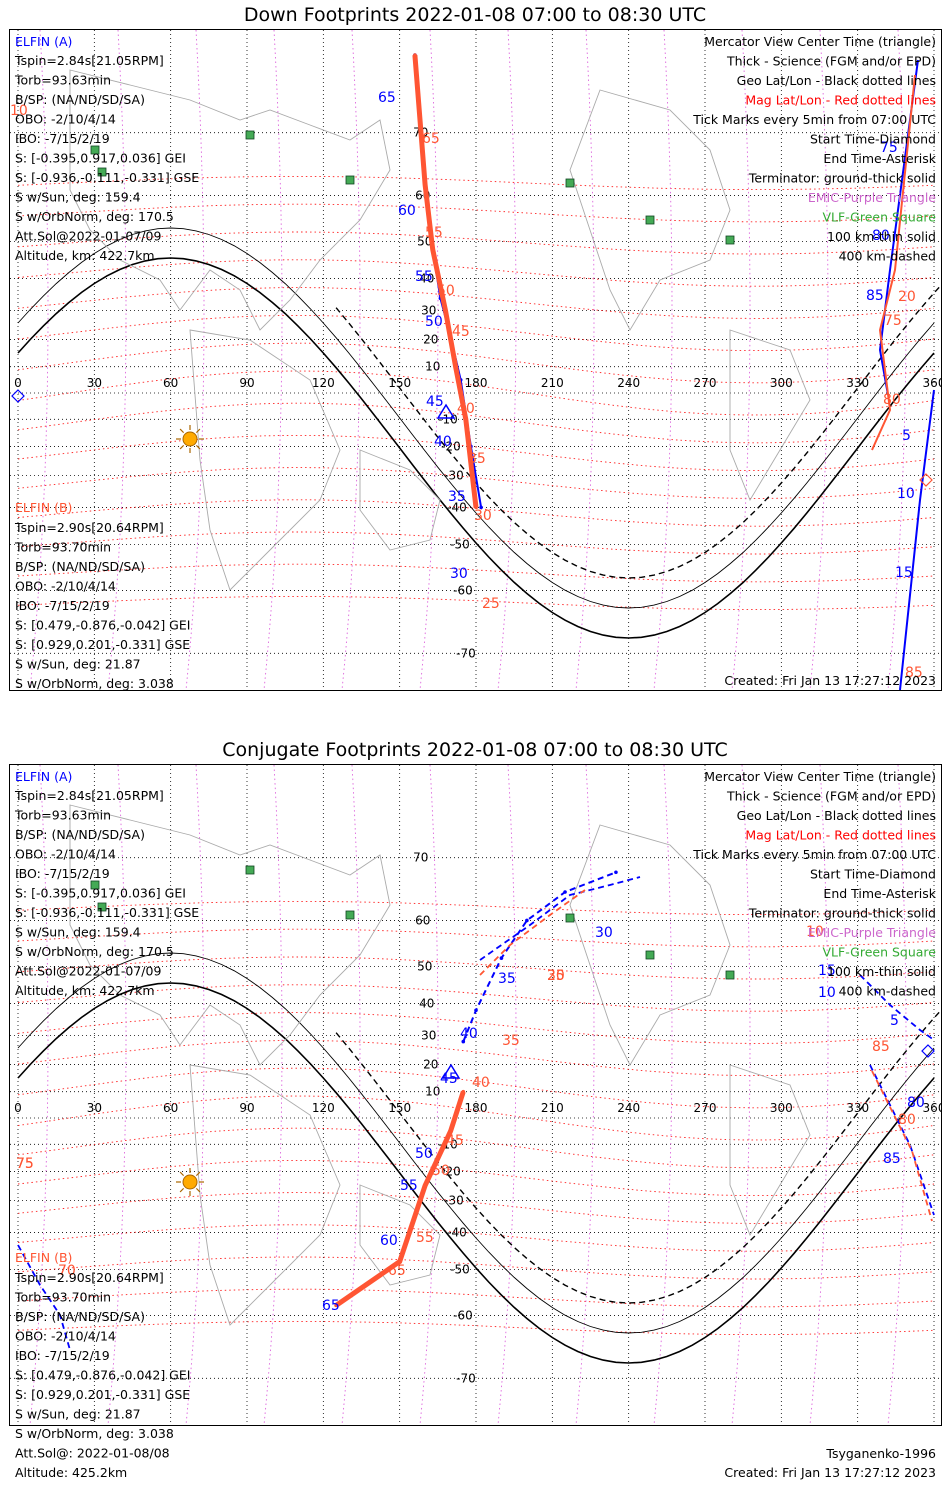 This screenshot has height=1500, width=950. What do you see at coordinates (94, 216) in the screenshot?
I see `elfin-a-info-line: S w/OrbNorm, deg: 170.5` at bounding box center [94, 216].